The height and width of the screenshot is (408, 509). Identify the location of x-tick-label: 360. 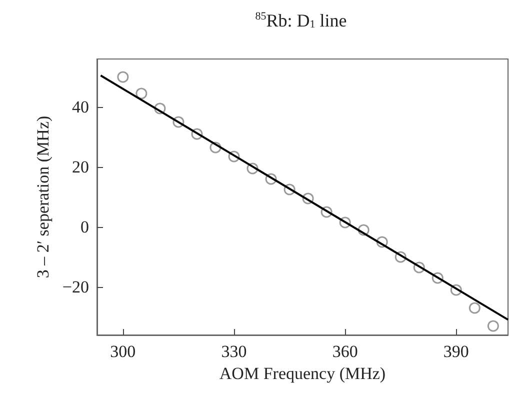
(345, 351).